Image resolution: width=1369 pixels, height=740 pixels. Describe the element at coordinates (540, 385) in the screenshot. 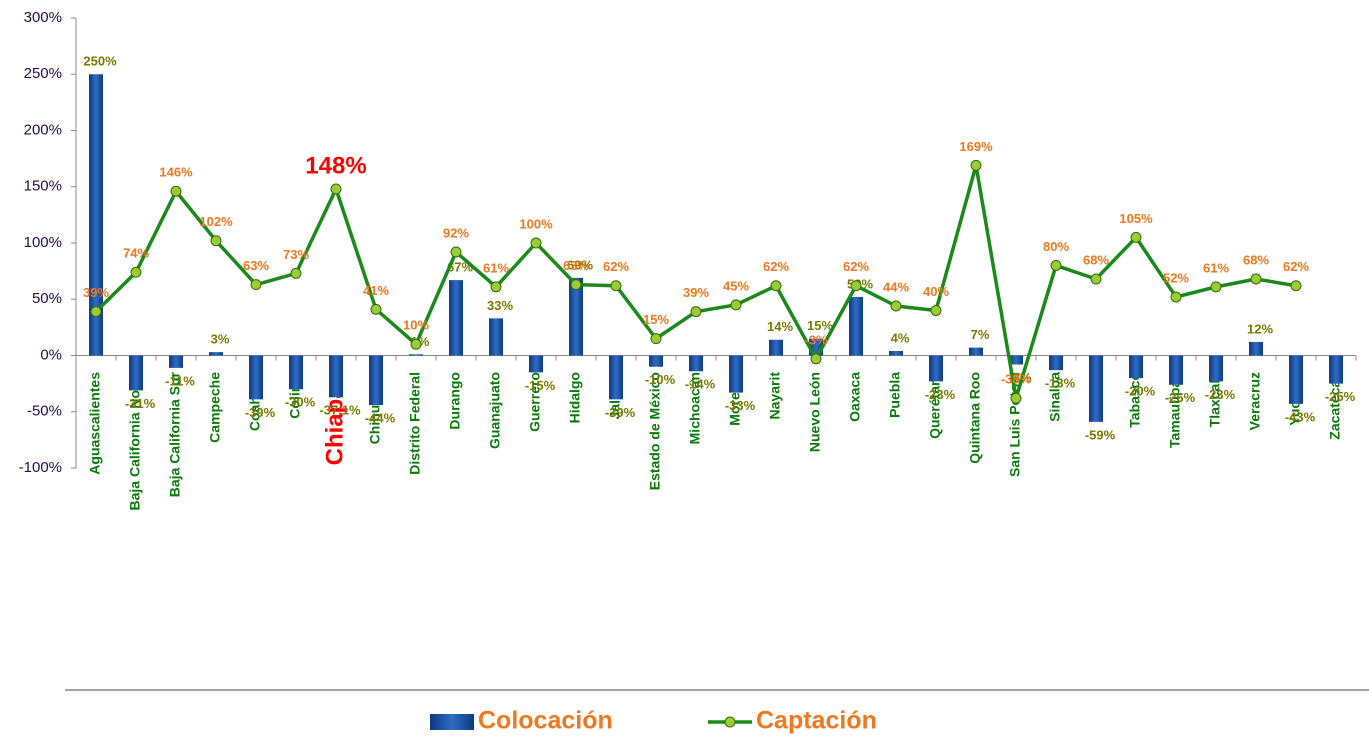

I see `bar-value-label: -15%` at that location.